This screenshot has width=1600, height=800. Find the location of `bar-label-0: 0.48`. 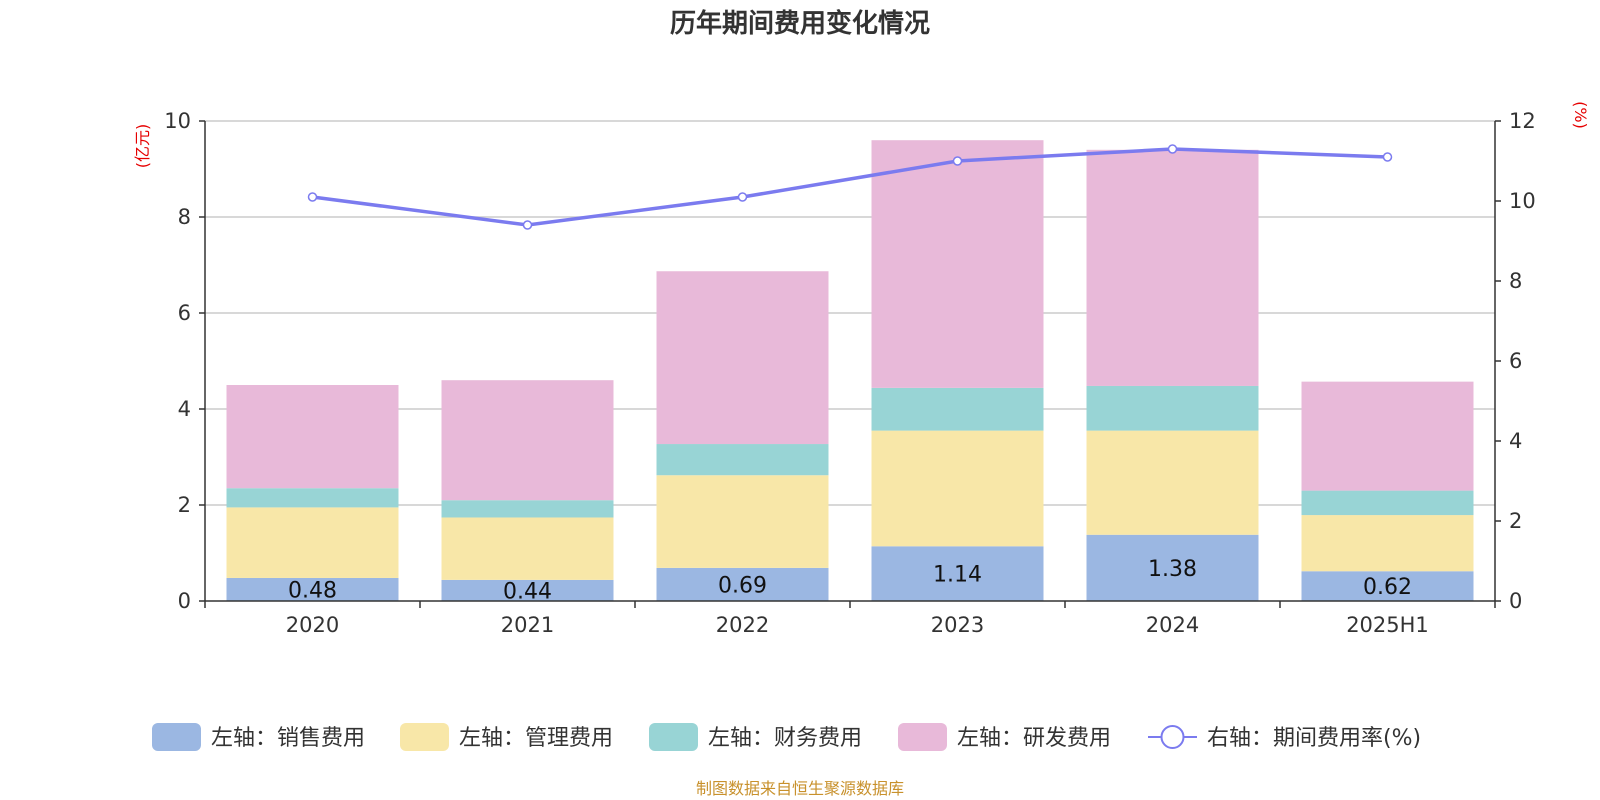

bar-label-0: 0.48 is located at coordinates (312, 590).